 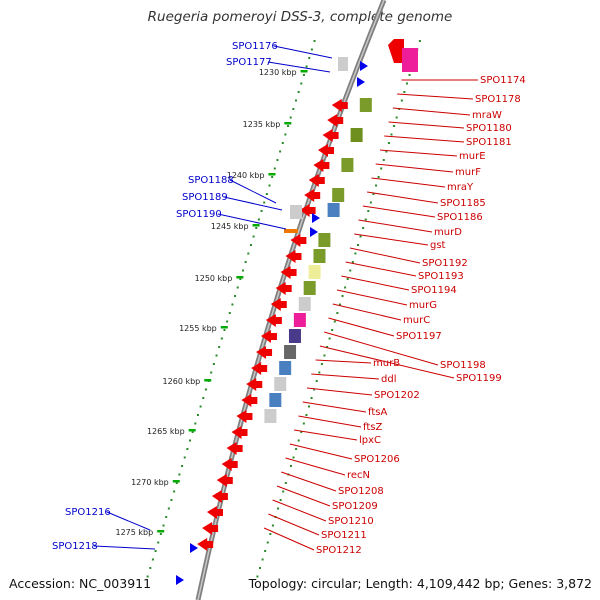 What do you see at coordinates (468, 172) in the screenshot?
I see `reverse-gene-label: murF` at bounding box center [468, 172].